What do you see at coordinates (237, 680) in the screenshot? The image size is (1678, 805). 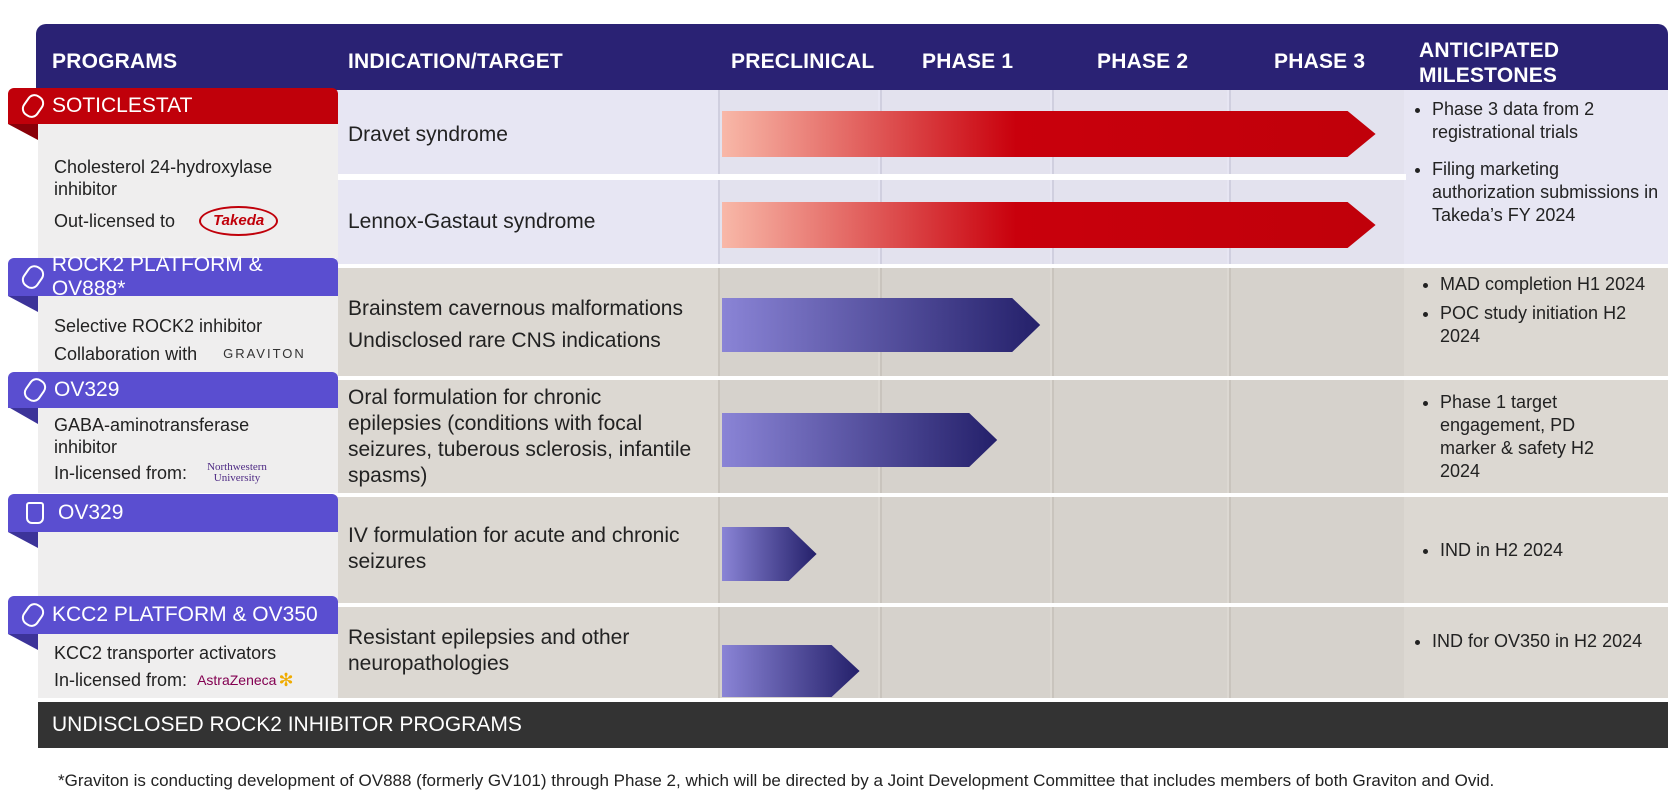 I see `astrazeneca-logo: AstraZeneca` at bounding box center [237, 680].